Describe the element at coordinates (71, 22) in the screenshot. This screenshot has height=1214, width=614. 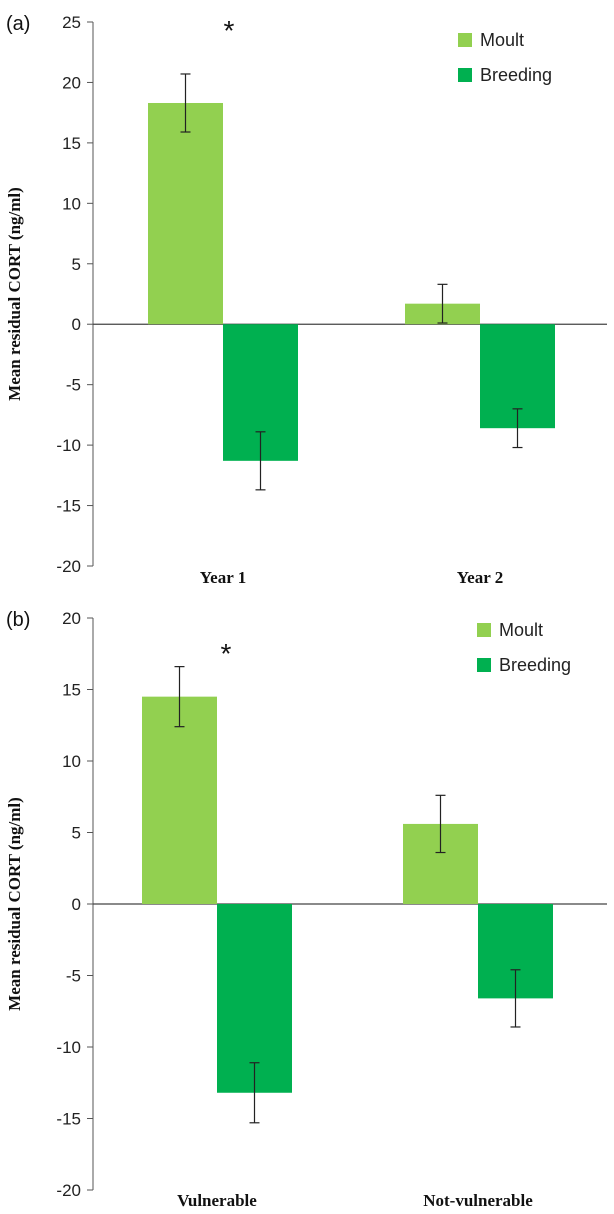
I see `y-tick-label: 25` at that location.